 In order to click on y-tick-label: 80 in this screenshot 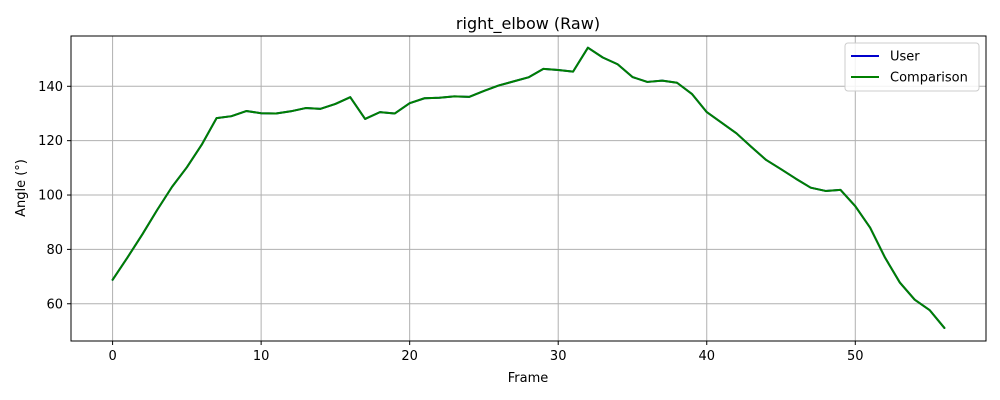, I will do `click(54, 250)`.